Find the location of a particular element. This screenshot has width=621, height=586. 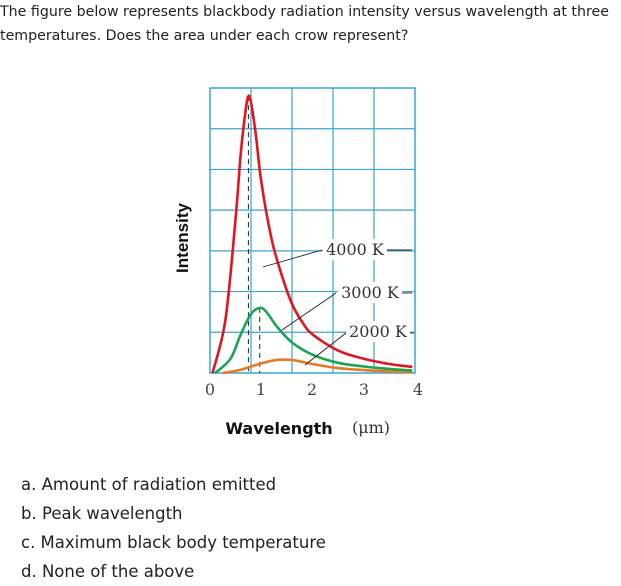

x-tick-label: 3 is located at coordinates (364, 389).